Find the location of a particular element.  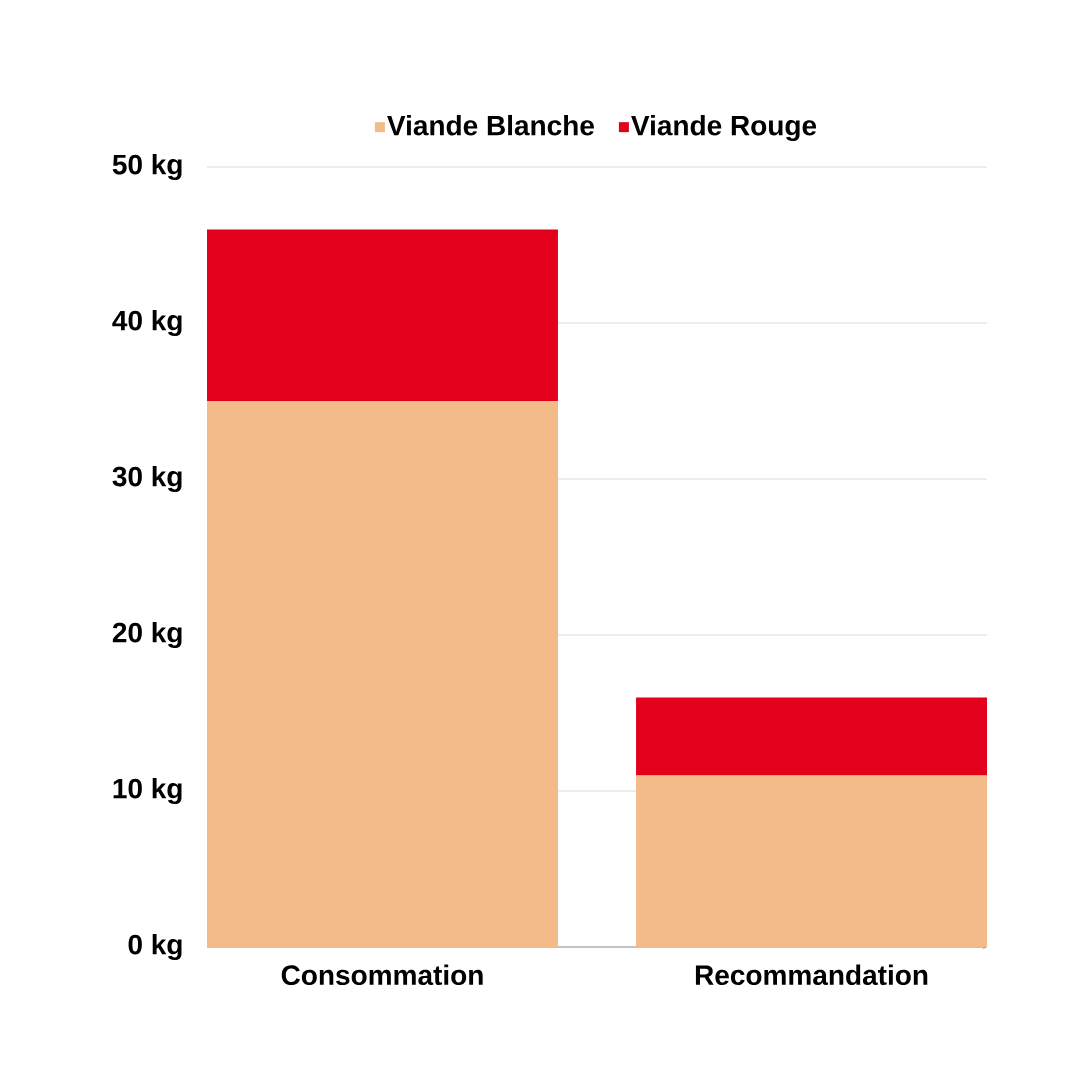

y-tick-label: 0 kg is located at coordinates (155, 947).